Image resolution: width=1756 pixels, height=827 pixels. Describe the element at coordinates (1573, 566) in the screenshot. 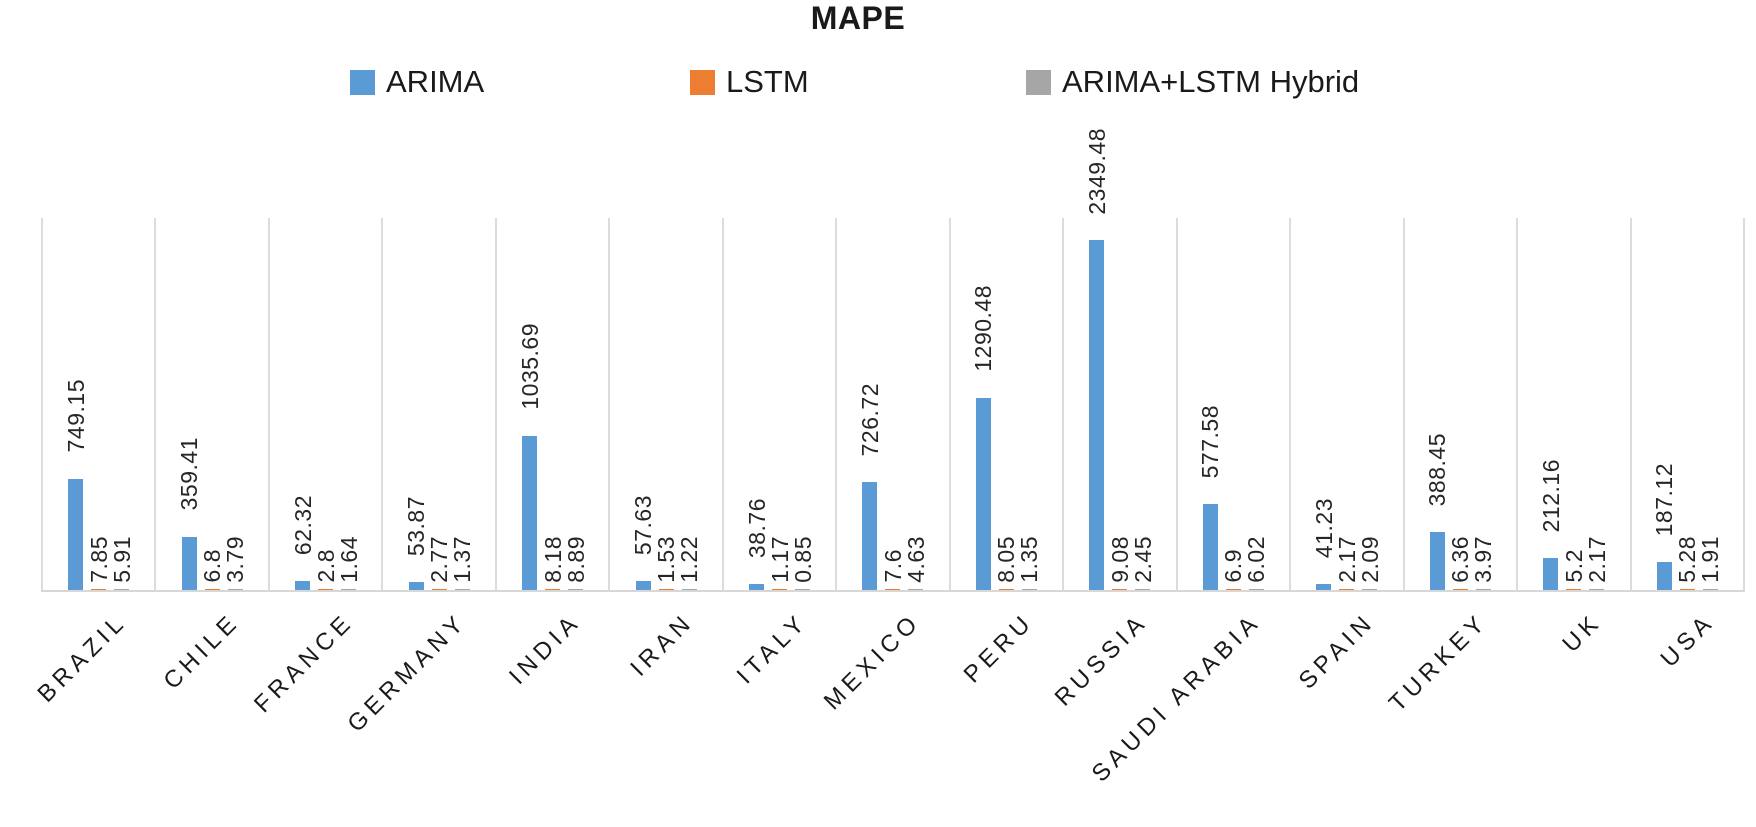

I see `lstm-value-label-uk: 5.2` at that location.